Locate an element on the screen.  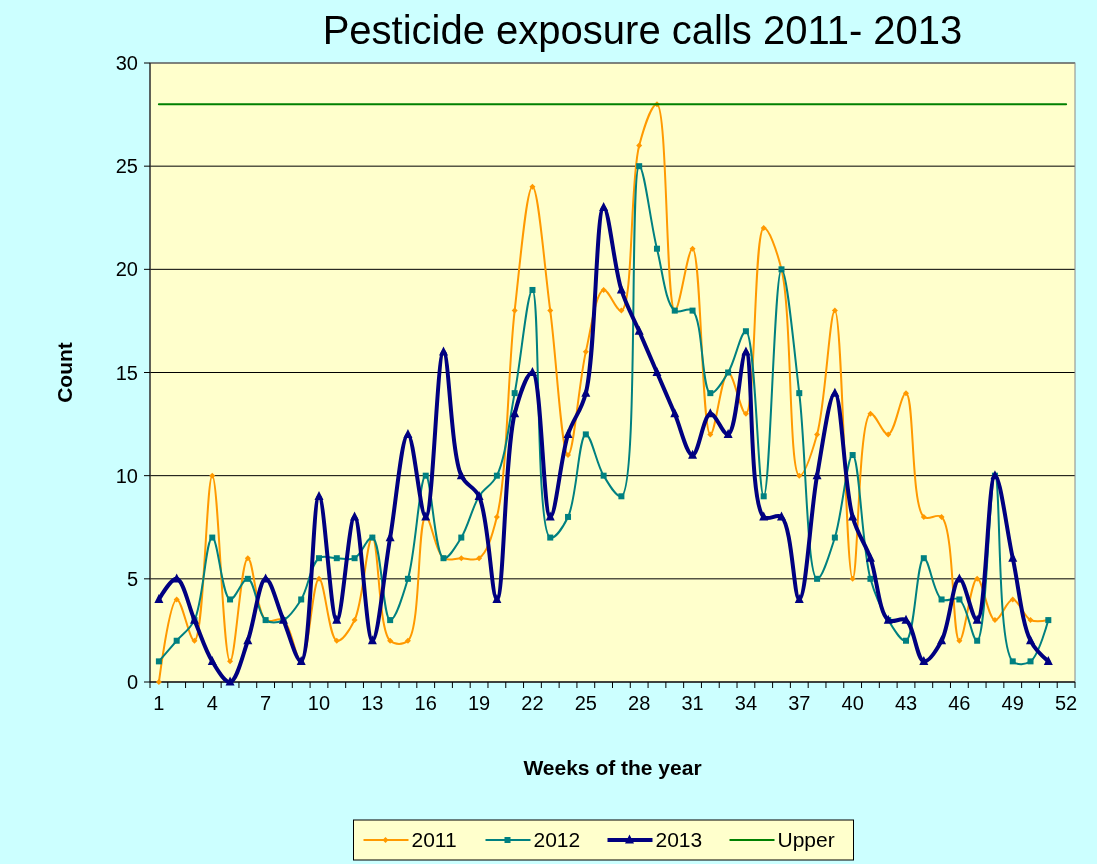
y-tick-label: 10 is located at coordinates (126, 475).